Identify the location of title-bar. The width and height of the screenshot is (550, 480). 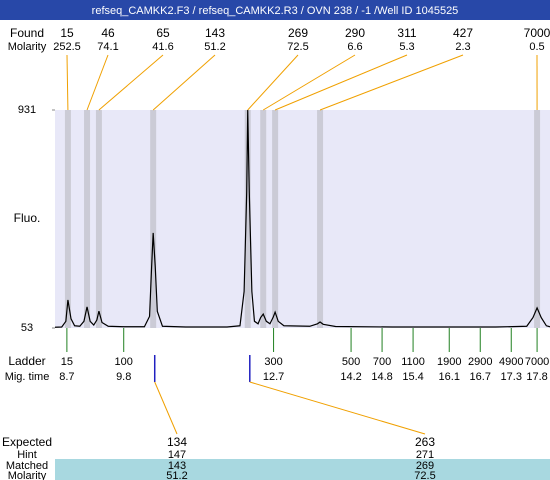
(275, 10).